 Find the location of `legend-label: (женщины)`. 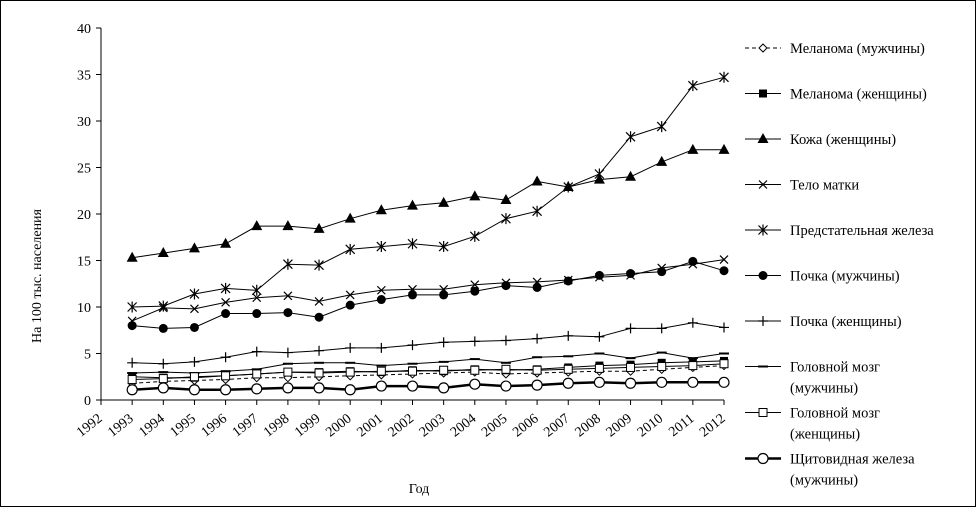

legend-label: (женщины) is located at coordinates (825, 435).